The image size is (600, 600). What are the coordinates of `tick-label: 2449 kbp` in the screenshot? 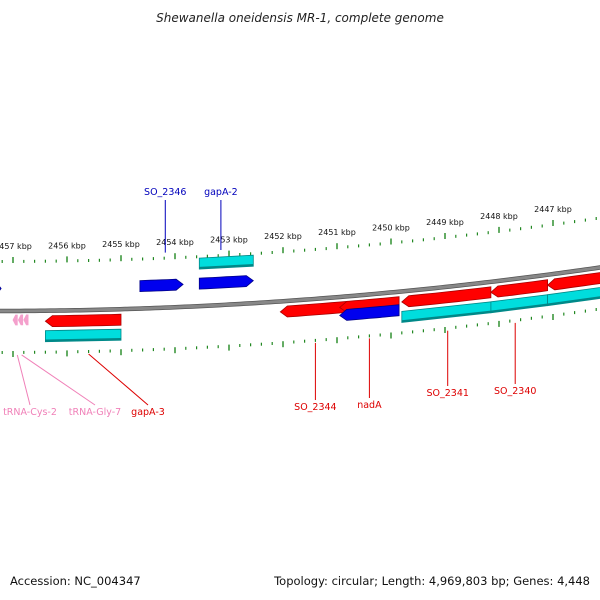 It's located at (445, 222).